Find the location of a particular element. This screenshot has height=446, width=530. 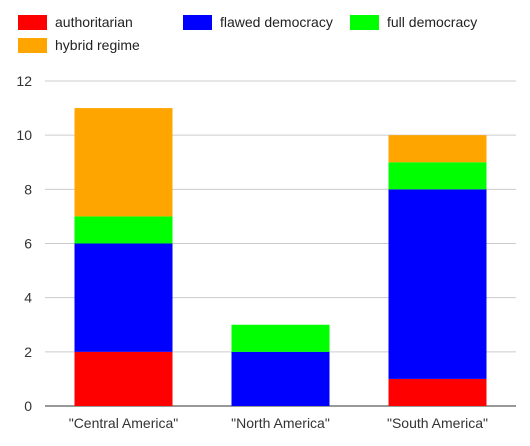

legend-swatch-authoritarian is located at coordinates (32, 22).